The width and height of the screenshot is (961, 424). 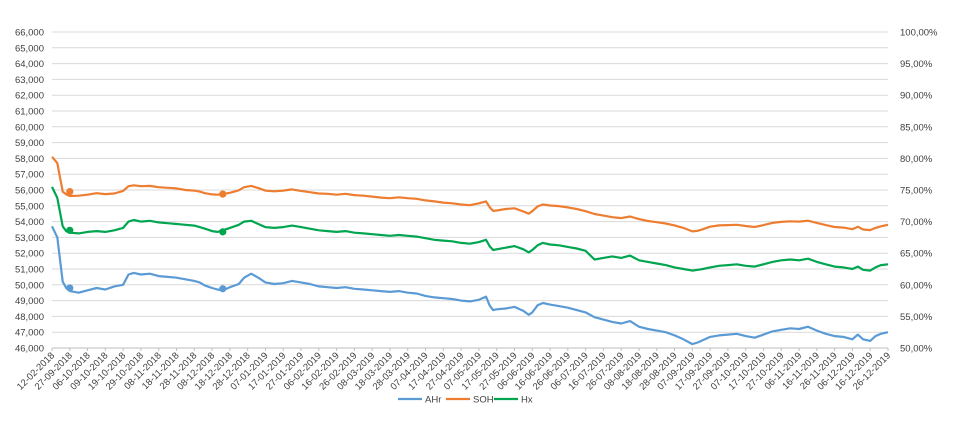 What do you see at coordinates (29, 175) in the screenshot?
I see `y-tick-label: 57,000` at bounding box center [29, 175].